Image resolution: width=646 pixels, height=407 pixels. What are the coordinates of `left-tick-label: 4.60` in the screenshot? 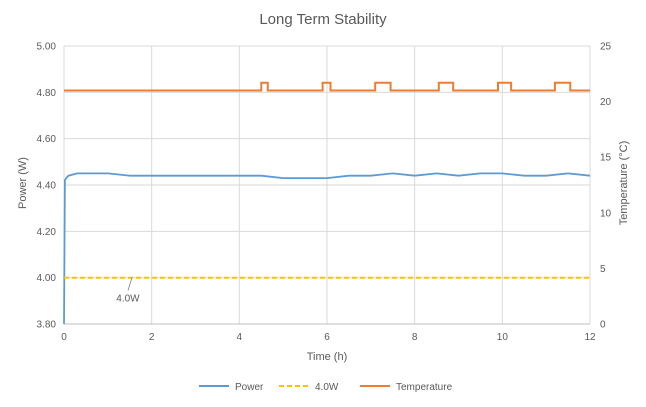 It's located at (47, 139).